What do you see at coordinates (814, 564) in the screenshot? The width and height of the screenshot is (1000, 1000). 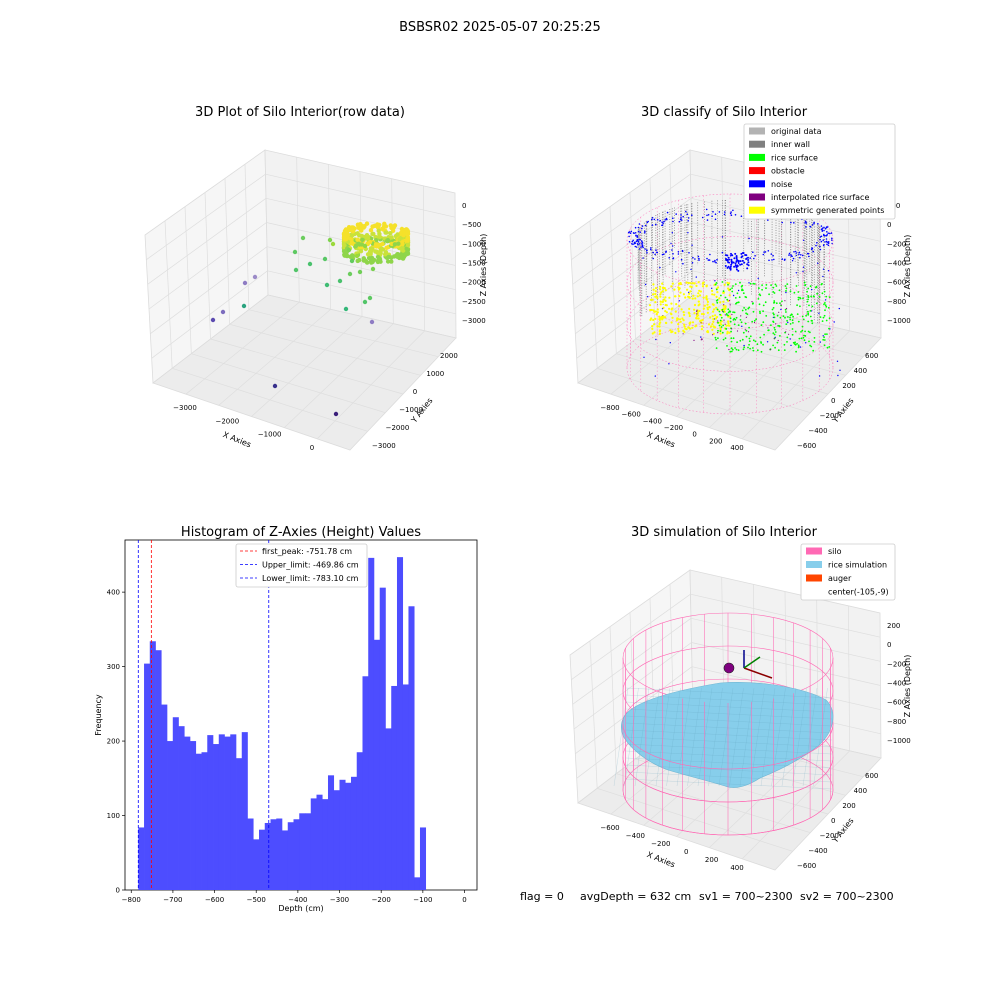 I see `legend-swatch` at bounding box center [814, 564].